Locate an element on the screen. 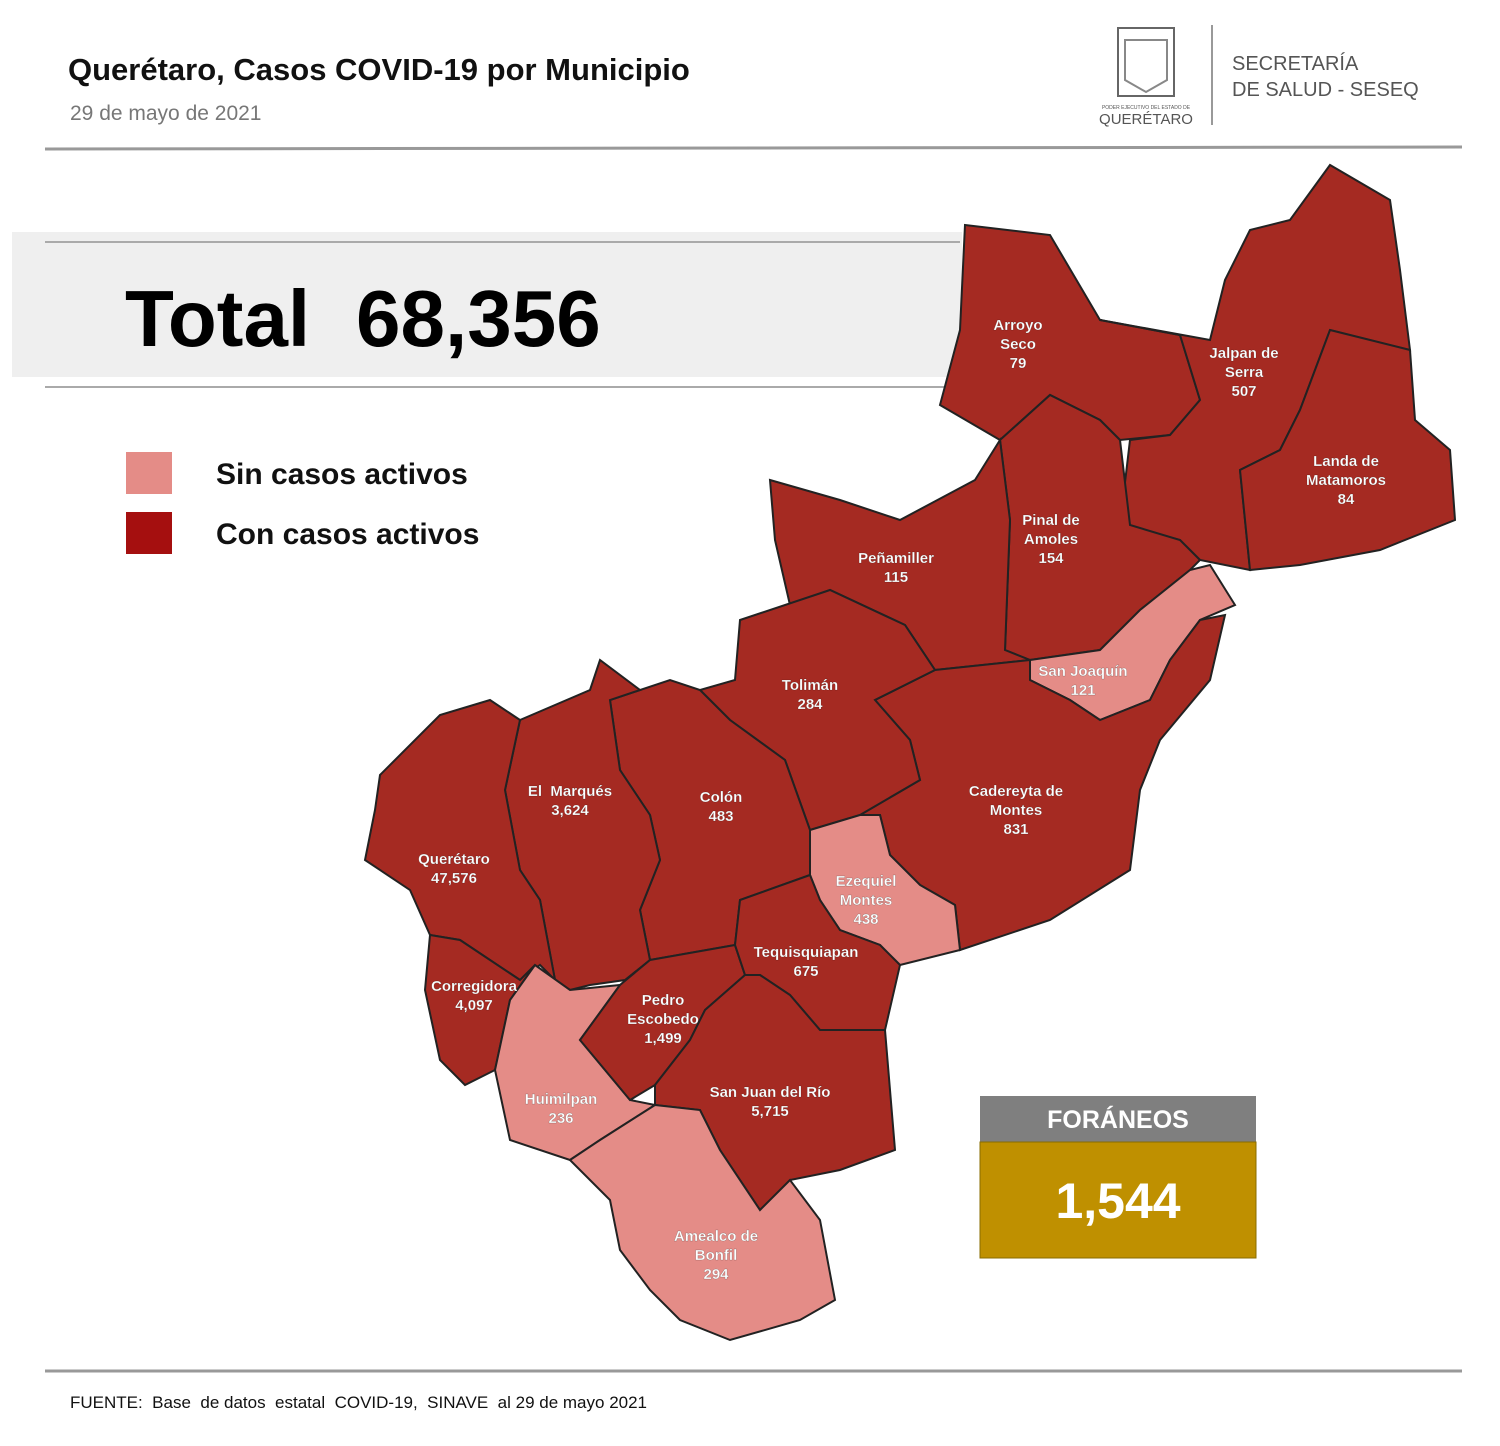 The image size is (1500, 1446). date: 29 de mayo de 2021 is located at coordinates (165, 113).